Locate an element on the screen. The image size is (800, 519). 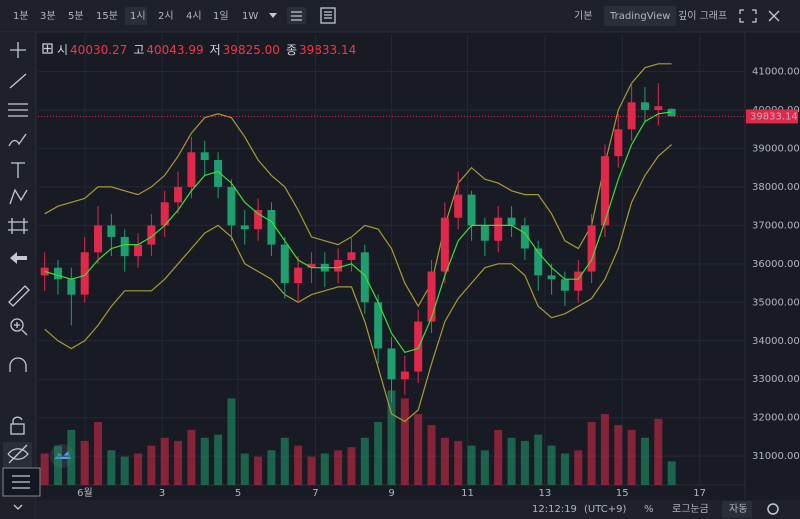
collapse-icon is located at coordinates (18, 507).